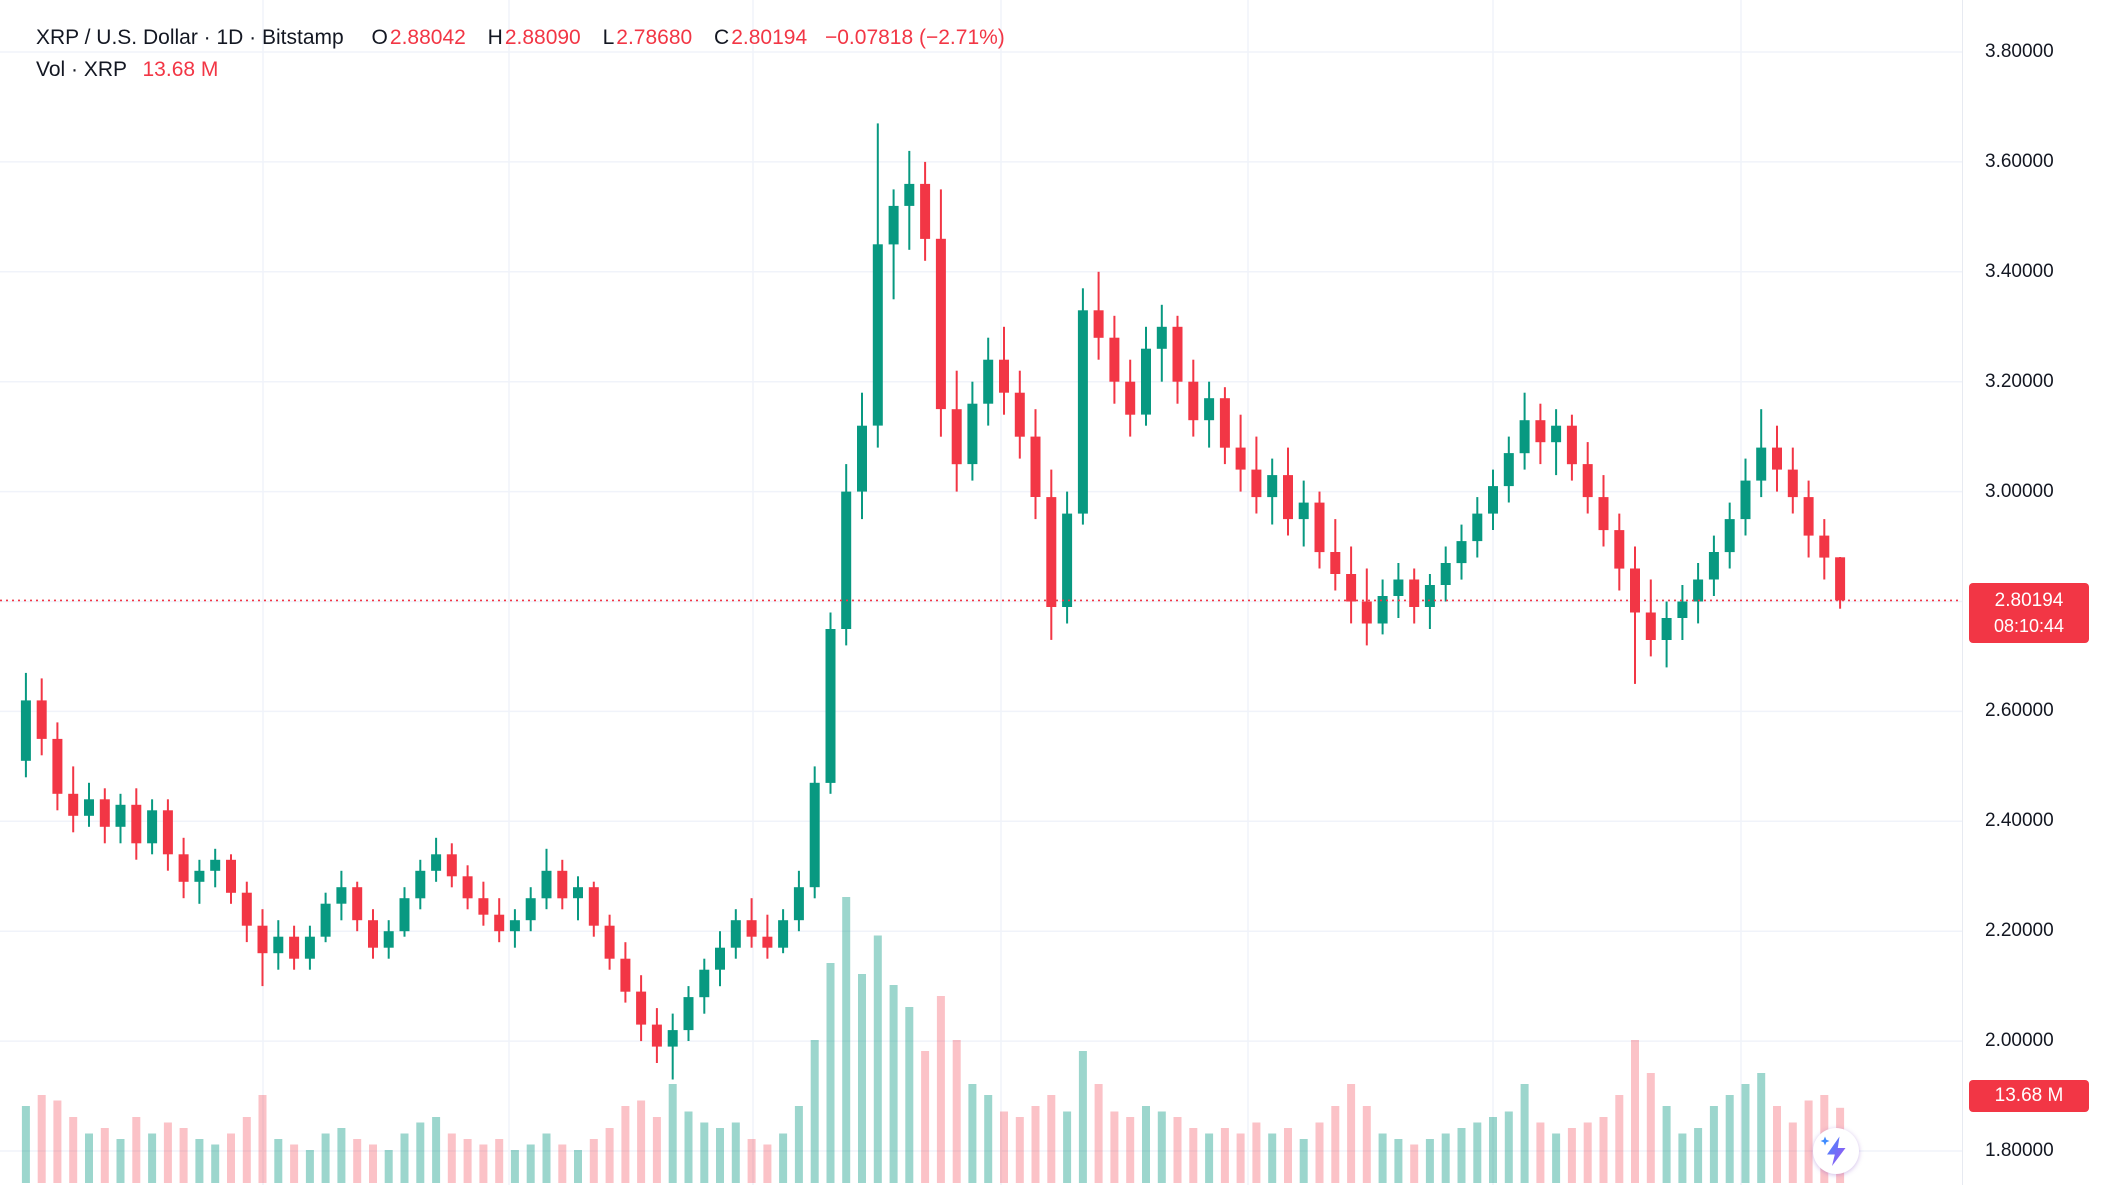  What do you see at coordinates (2029, 613) in the screenshot?
I see `current-price-label: 2.80194 08:10:44` at bounding box center [2029, 613].